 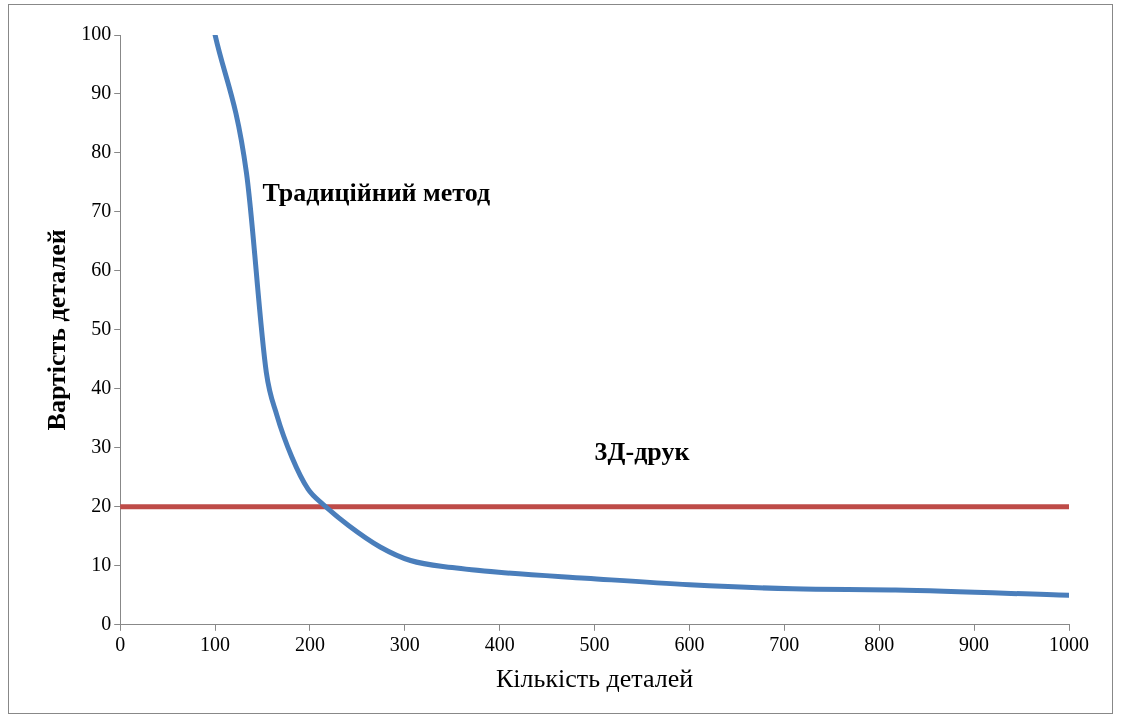 What do you see at coordinates (101, 387) in the screenshot?
I see `y-tick-label: 40` at bounding box center [101, 387].